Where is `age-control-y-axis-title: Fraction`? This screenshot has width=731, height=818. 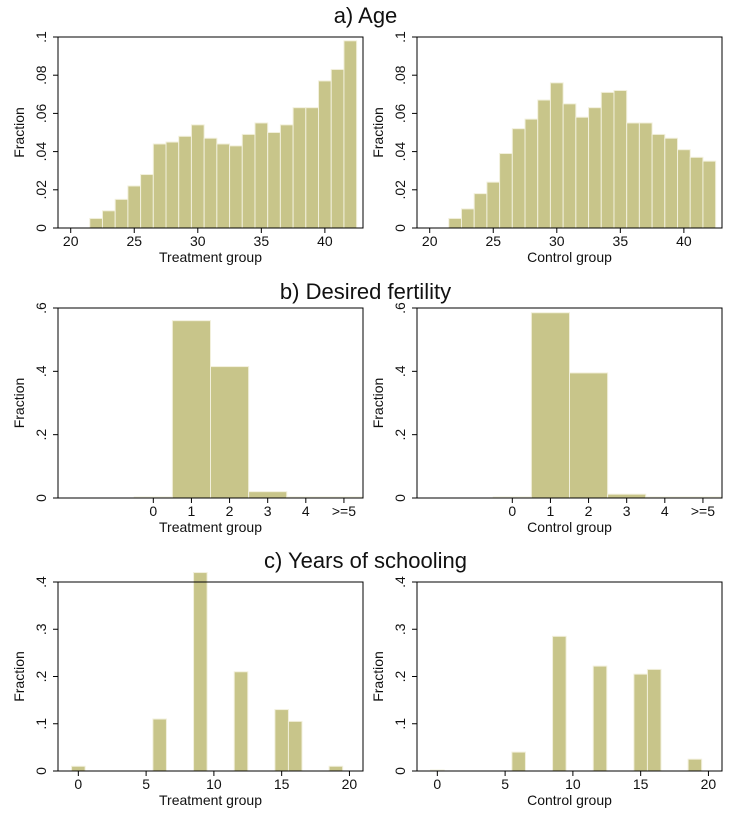
age-control-y-axis-title: Fraction is located at coordinates (378, 132).